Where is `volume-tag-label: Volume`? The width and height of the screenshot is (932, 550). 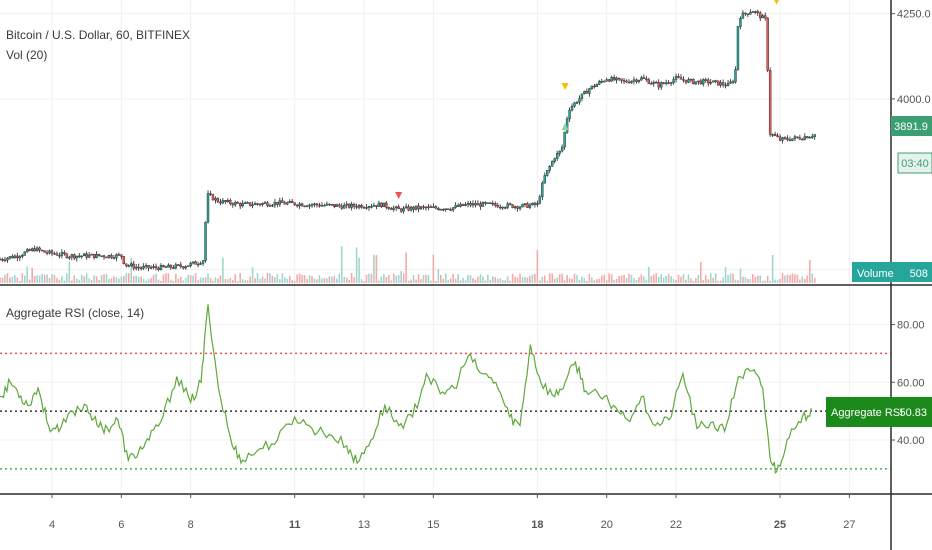 volume-tag-label: Volume is located at coordinates (875, 274).